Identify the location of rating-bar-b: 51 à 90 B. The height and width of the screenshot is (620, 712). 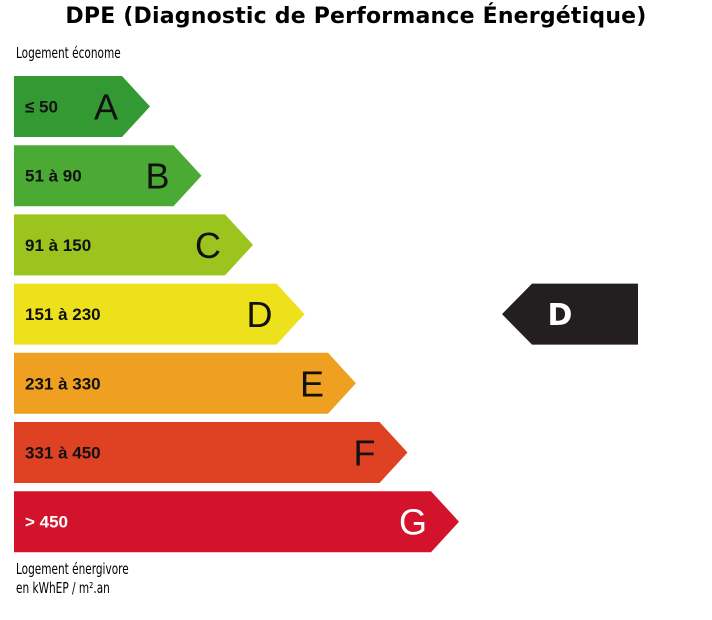
(108, 176).